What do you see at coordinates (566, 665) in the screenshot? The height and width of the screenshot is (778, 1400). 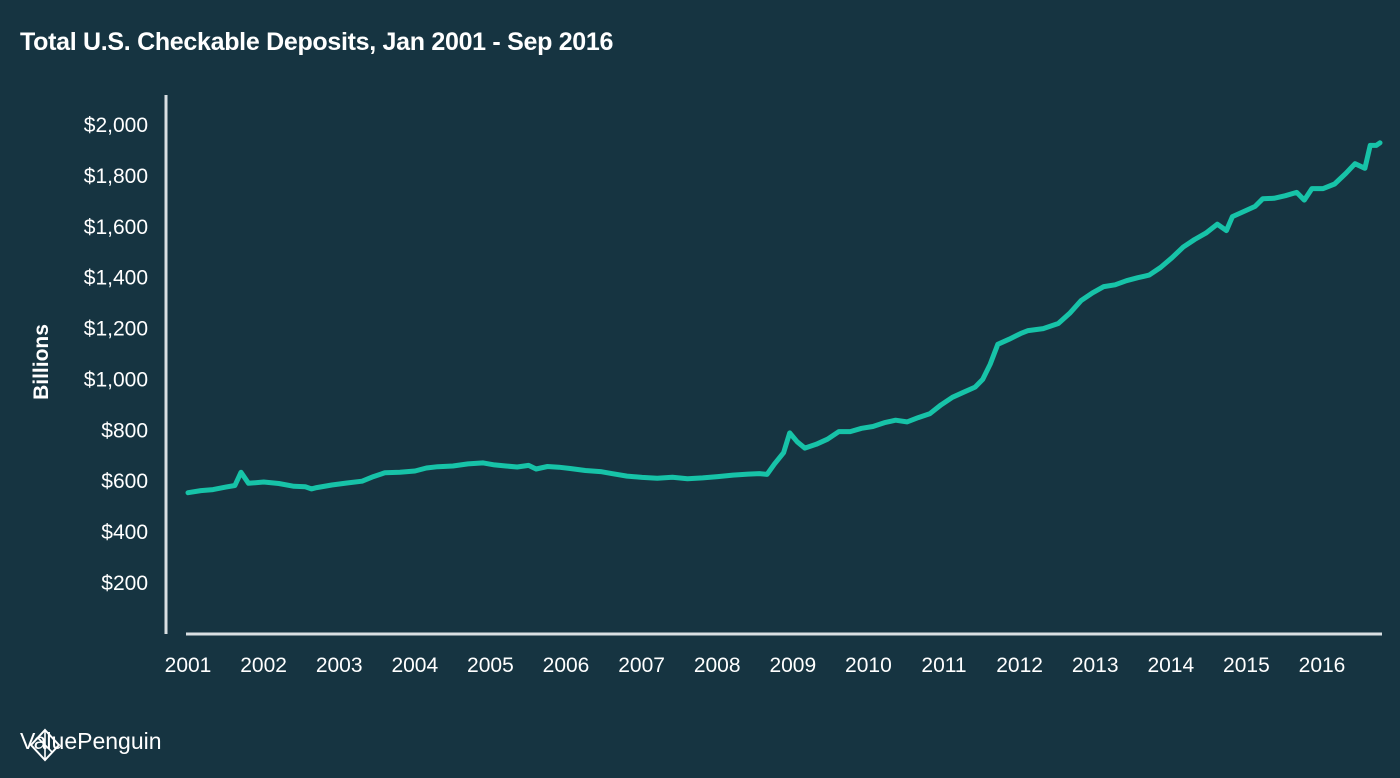 I see `x-tick-label: 2006` at bounding box center [566, 665].